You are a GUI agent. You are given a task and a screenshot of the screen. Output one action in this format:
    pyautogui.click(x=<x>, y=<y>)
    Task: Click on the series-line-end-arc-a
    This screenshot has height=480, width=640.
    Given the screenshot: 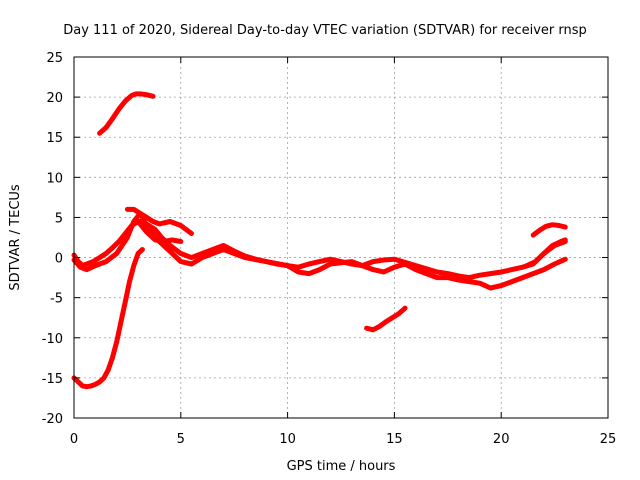 What is the action you would take?
    pyautogui.click(x=549, y=230)
    